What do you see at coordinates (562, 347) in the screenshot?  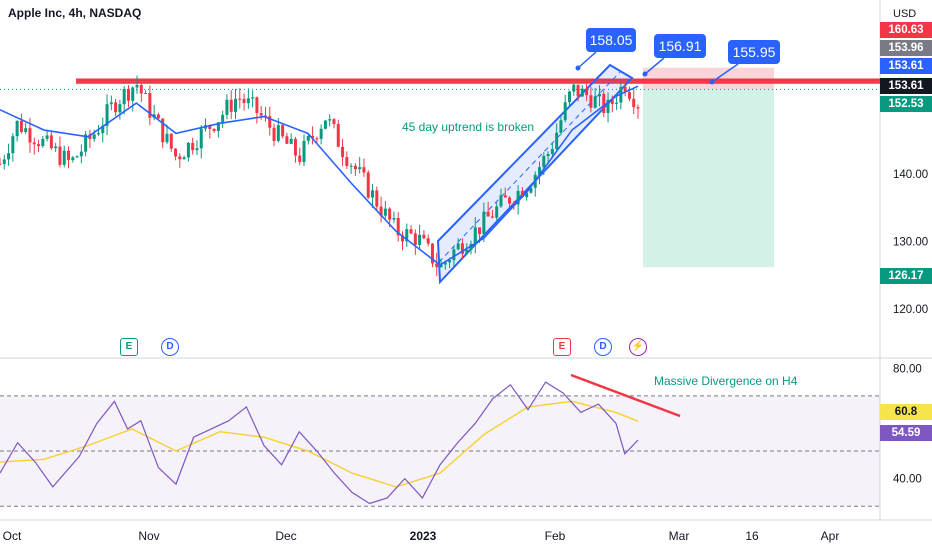 I see `earnings-icon-2: E` at bounding box center [562, 347].